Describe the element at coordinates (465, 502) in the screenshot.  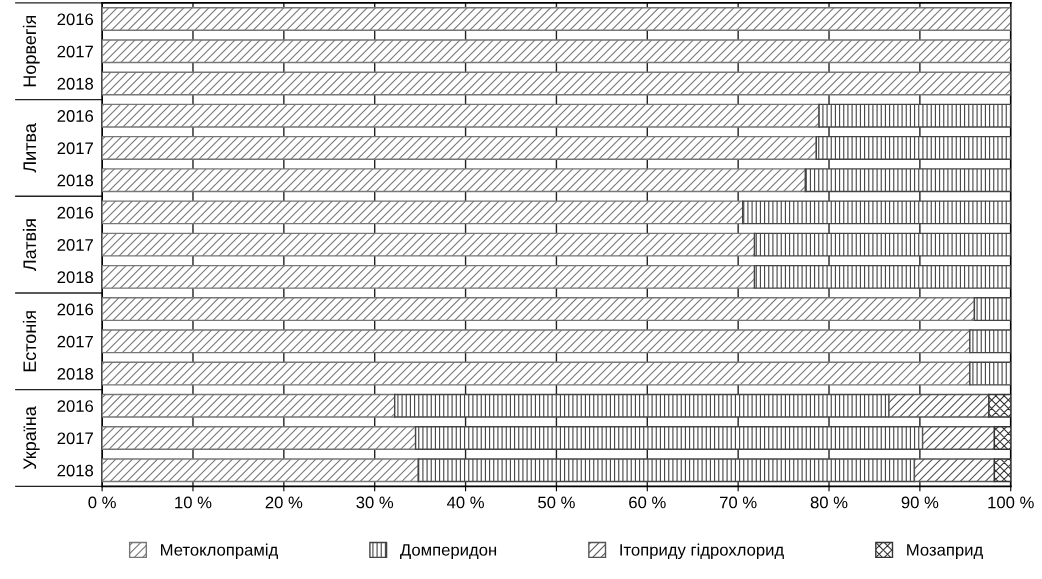
I see `x-tick-label: 40 %` at that location.